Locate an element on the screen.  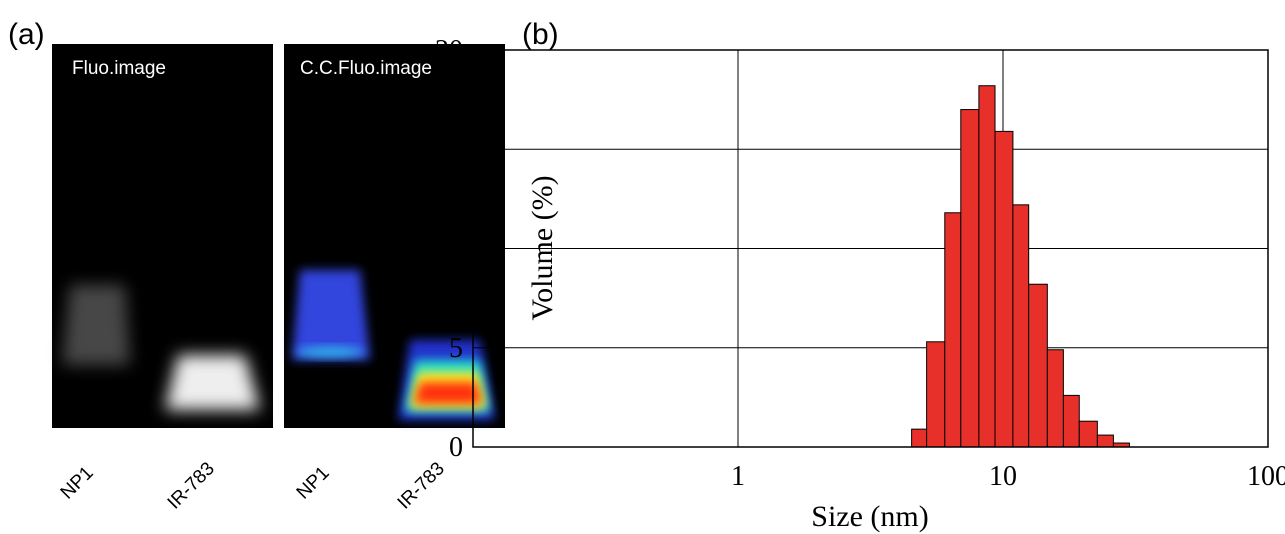
x-axis-label: Size (nm) is located at coordinates (869, 516).